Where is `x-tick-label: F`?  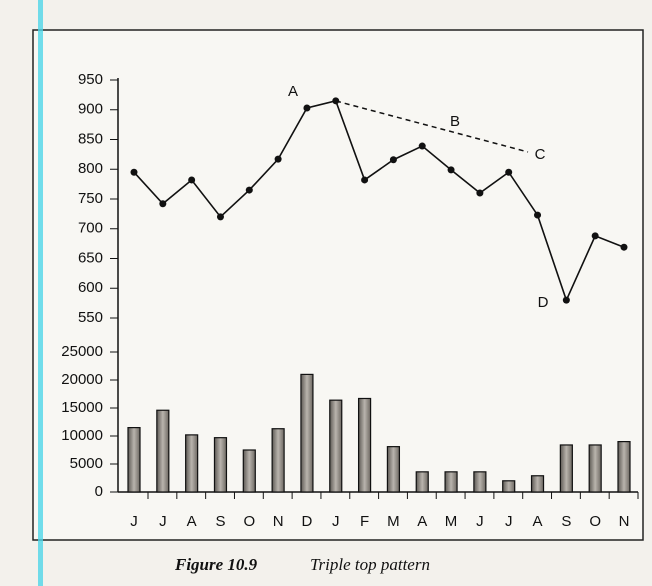 x-tick-label: F is located at coordinates (364, 521).